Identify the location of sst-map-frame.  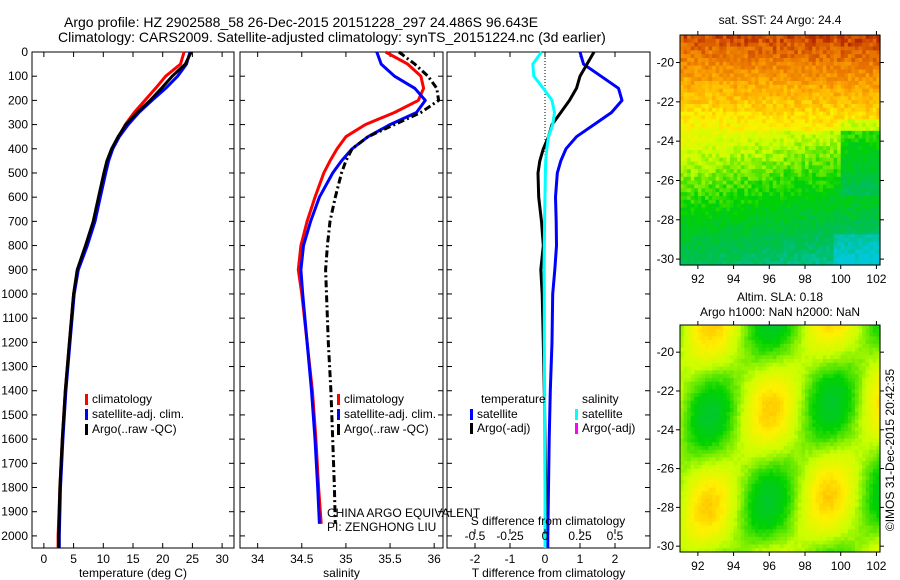
(780, 150).